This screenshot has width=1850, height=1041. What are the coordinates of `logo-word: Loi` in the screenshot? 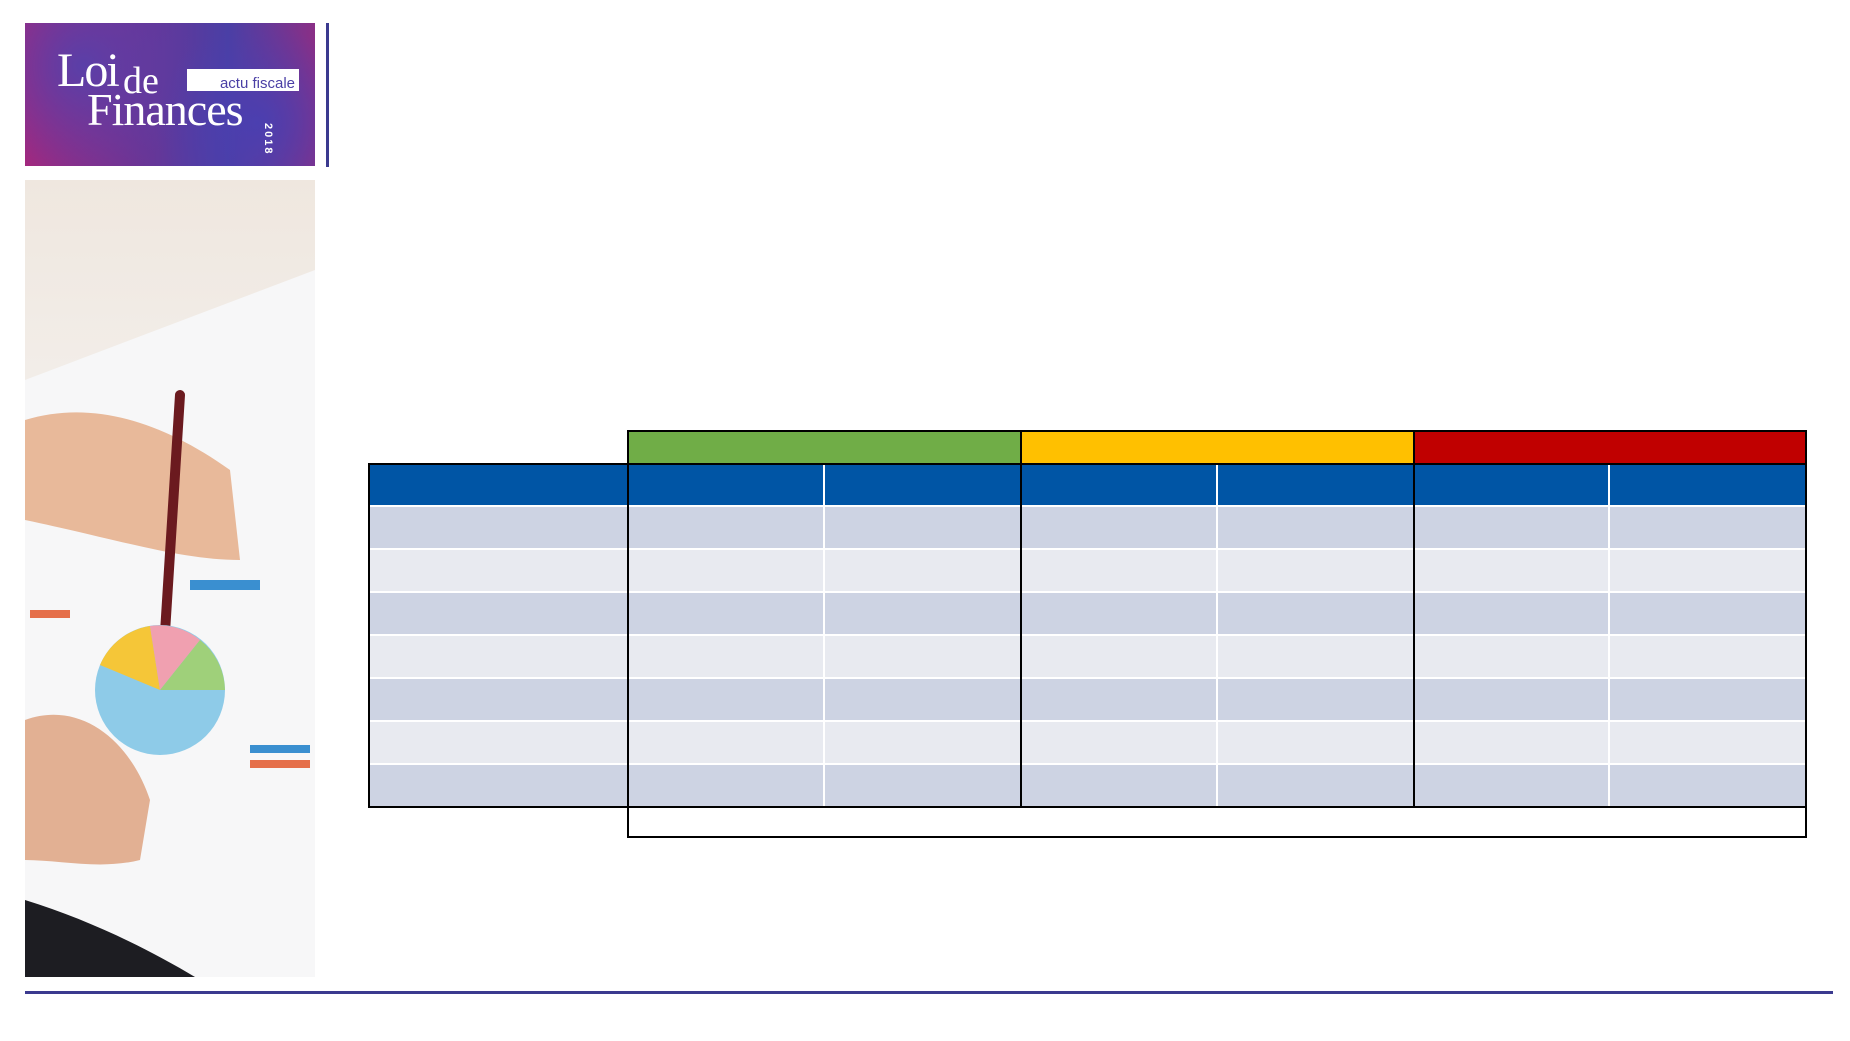 It's located at (88, 70).